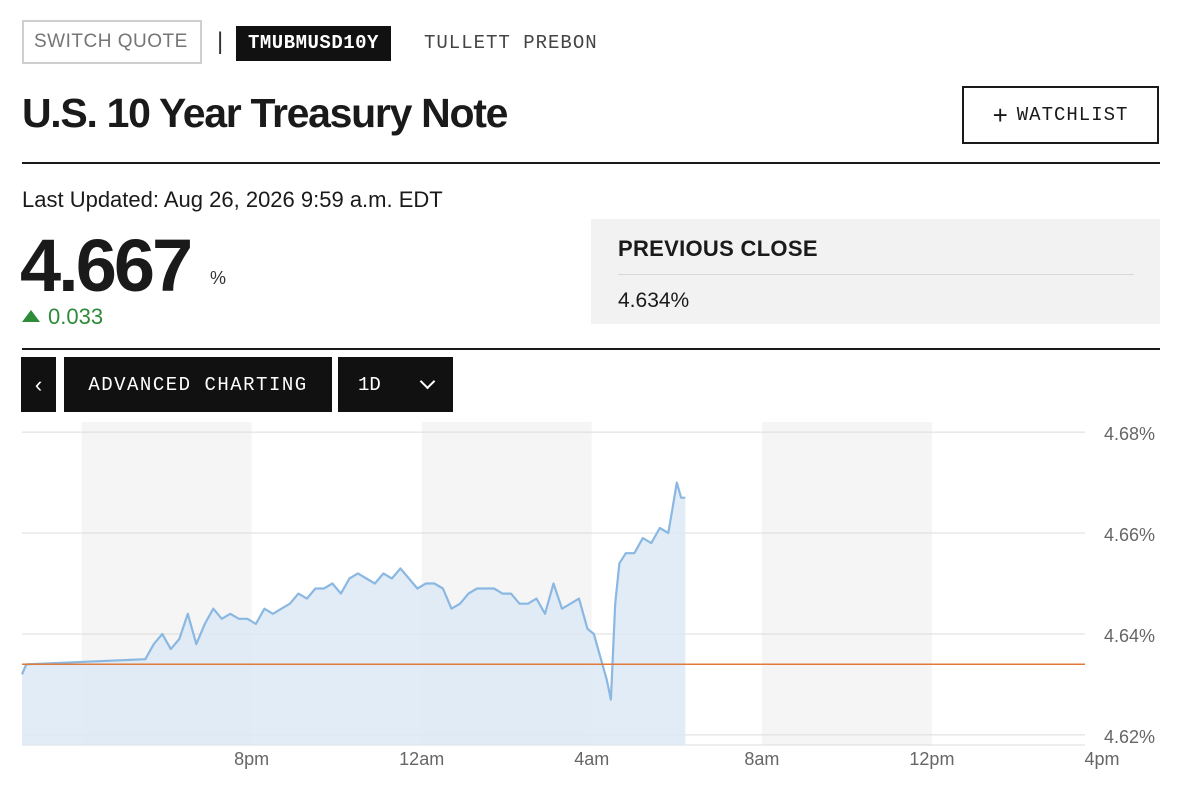  What do you see at coordinates (1129, 636) in the screenshot?
I see `y-tick-label: 4.64%` at bounding box center [1129, 636].